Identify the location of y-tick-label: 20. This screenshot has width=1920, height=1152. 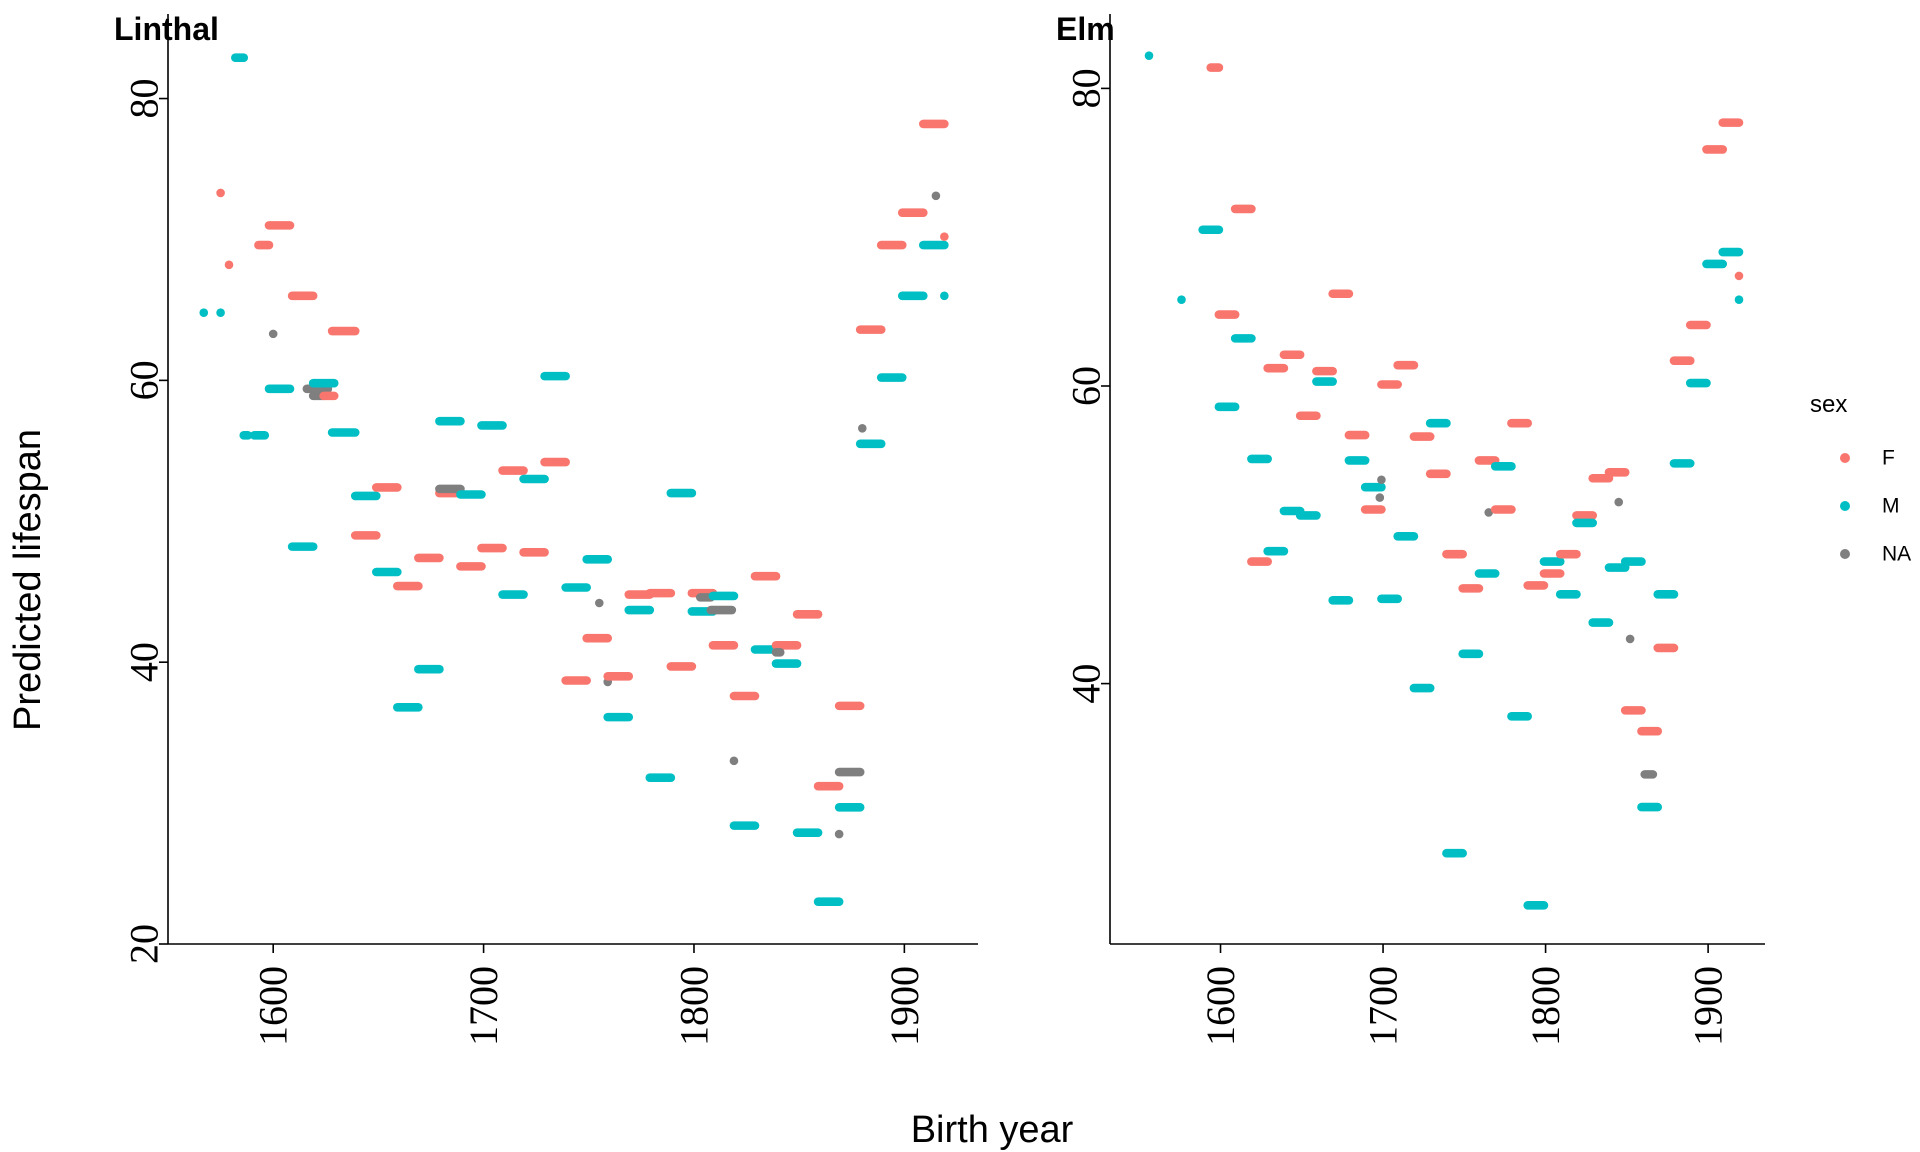
(144, 944).